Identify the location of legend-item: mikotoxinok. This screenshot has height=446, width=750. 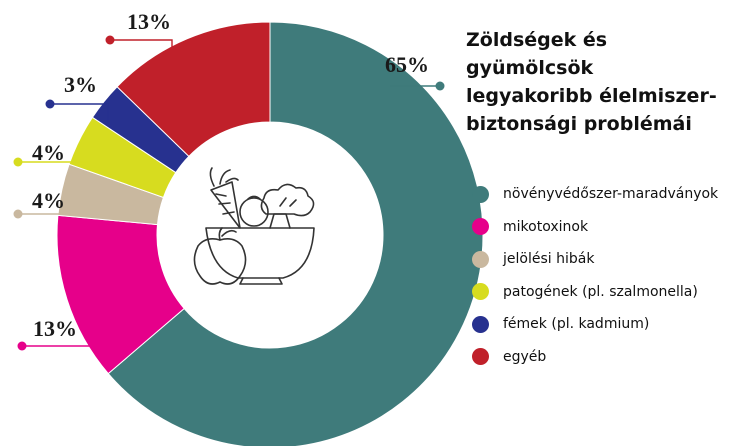
(595, 227).